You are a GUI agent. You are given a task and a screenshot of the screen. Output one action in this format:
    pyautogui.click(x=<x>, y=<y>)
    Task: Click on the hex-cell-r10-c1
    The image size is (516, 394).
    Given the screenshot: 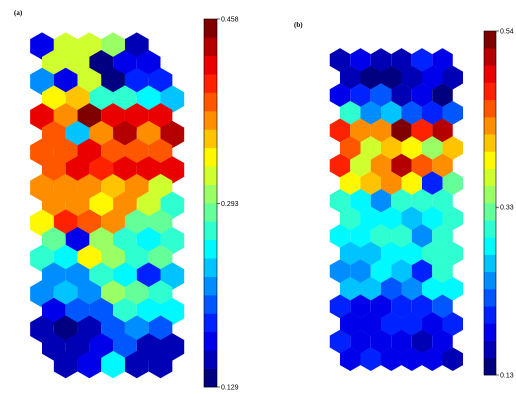 What is the action you would take?
    pyautogui.click(x=65, y=223)
    